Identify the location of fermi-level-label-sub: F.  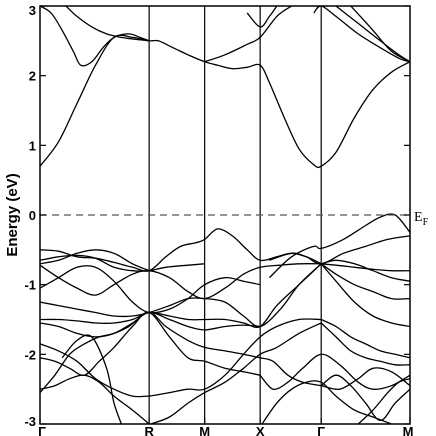
(426, 222).